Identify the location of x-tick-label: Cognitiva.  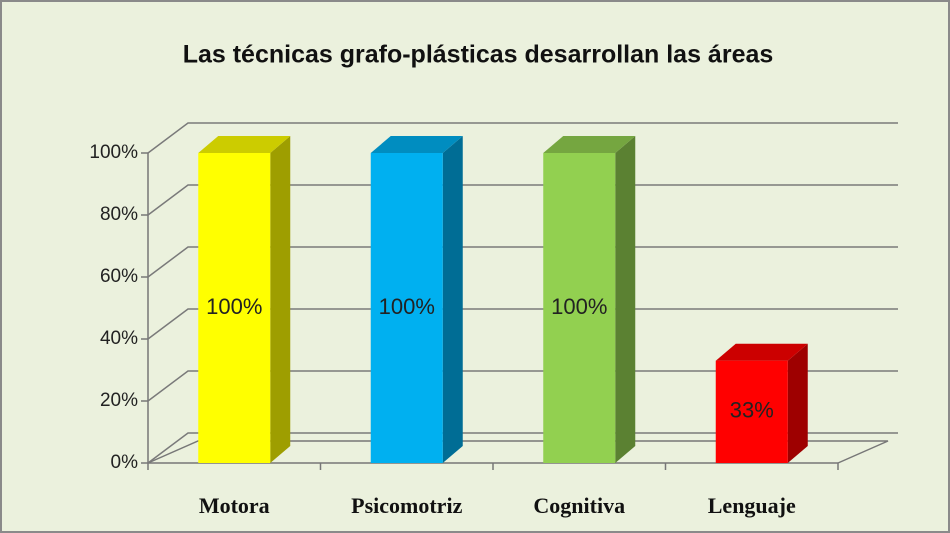
(579, 505).